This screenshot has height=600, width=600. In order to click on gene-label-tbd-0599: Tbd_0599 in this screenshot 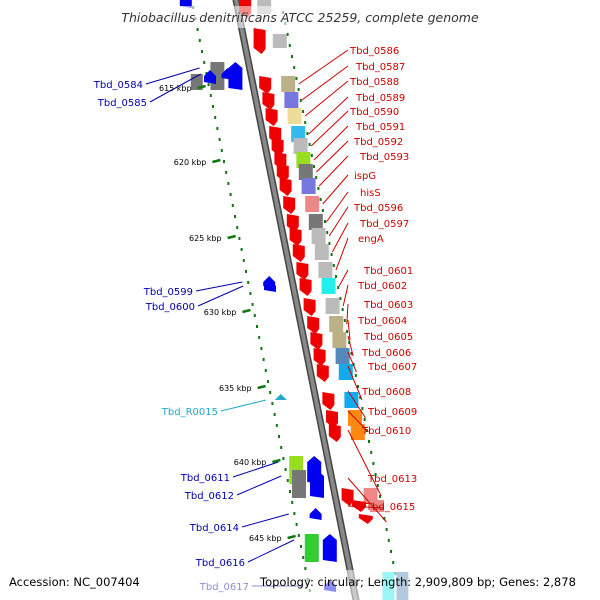, I will do `click(168, 292)`.